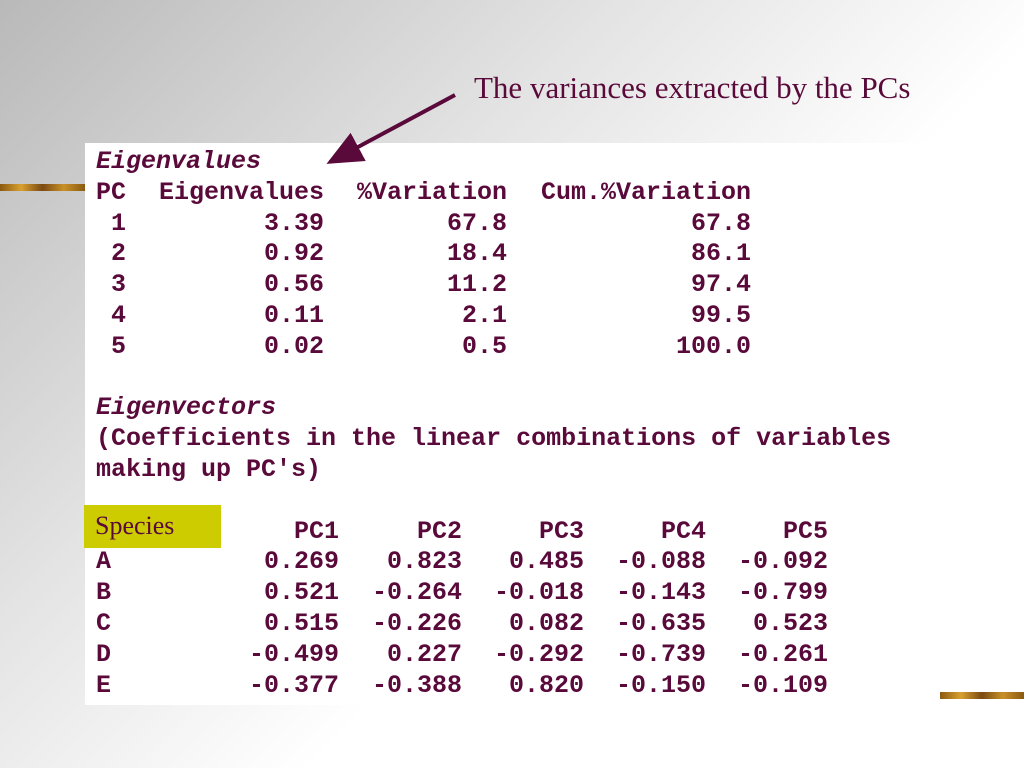 The width and height of the screenshot is (1024, 768). What do you see at coordinates (782, 593) in the screenshot?
I see `table-cell: -0.799` at bounding box center [782, 593].